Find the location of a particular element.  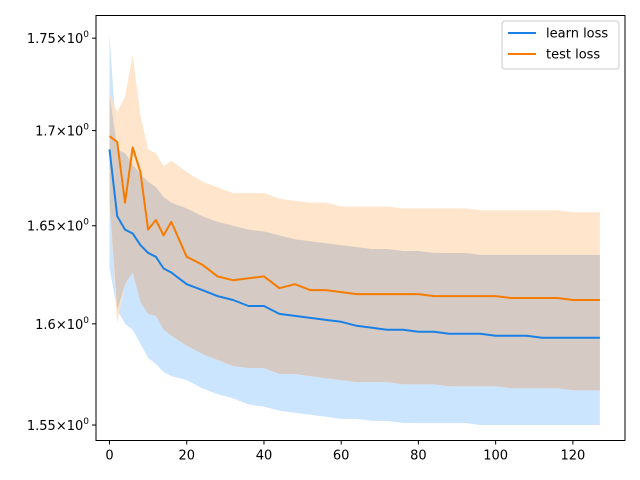

x-tick-label: 60 is located at coordinates (341, 456).